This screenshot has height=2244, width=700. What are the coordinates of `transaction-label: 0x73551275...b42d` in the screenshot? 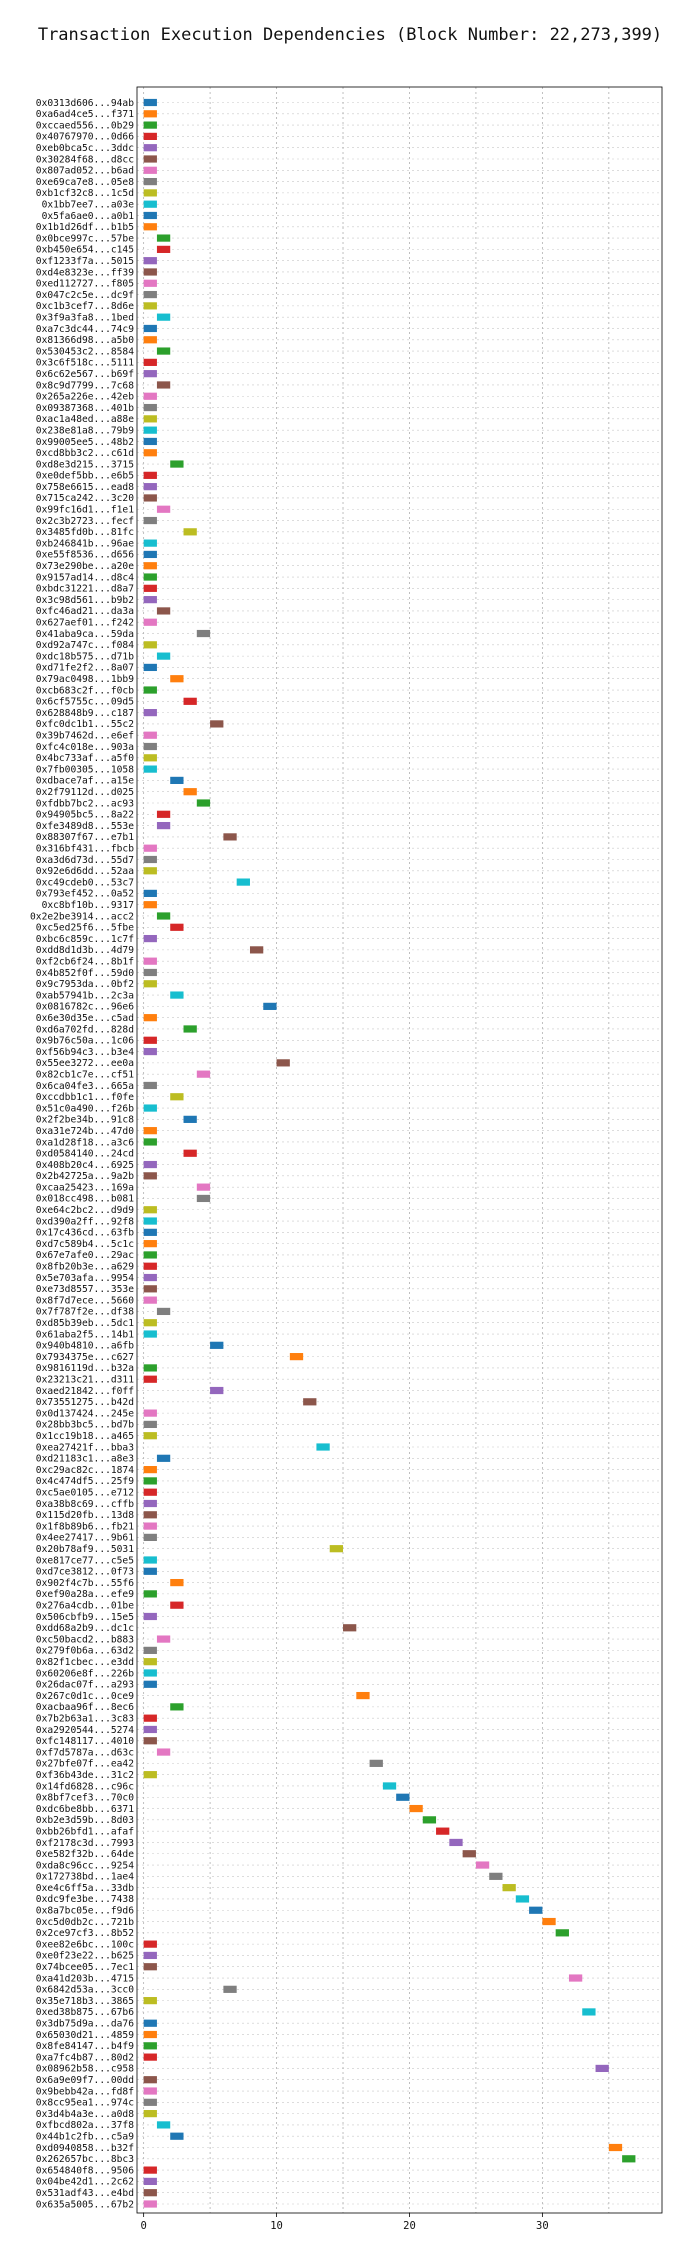 It's located at (85, 1402).